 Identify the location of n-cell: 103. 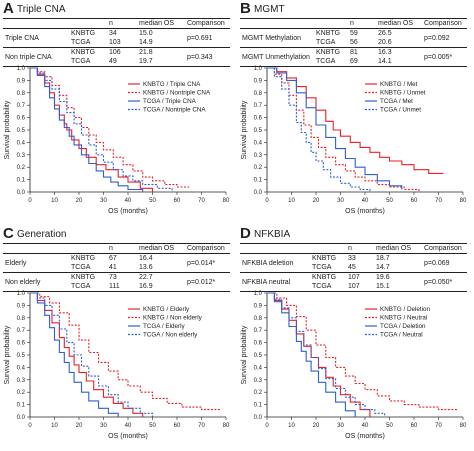
(115, 42).